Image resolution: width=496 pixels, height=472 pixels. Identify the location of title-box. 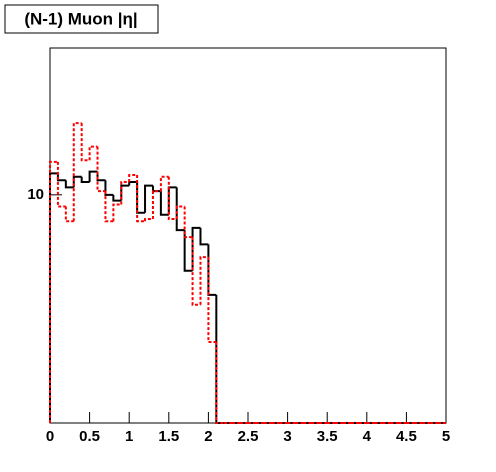
(81, 19).